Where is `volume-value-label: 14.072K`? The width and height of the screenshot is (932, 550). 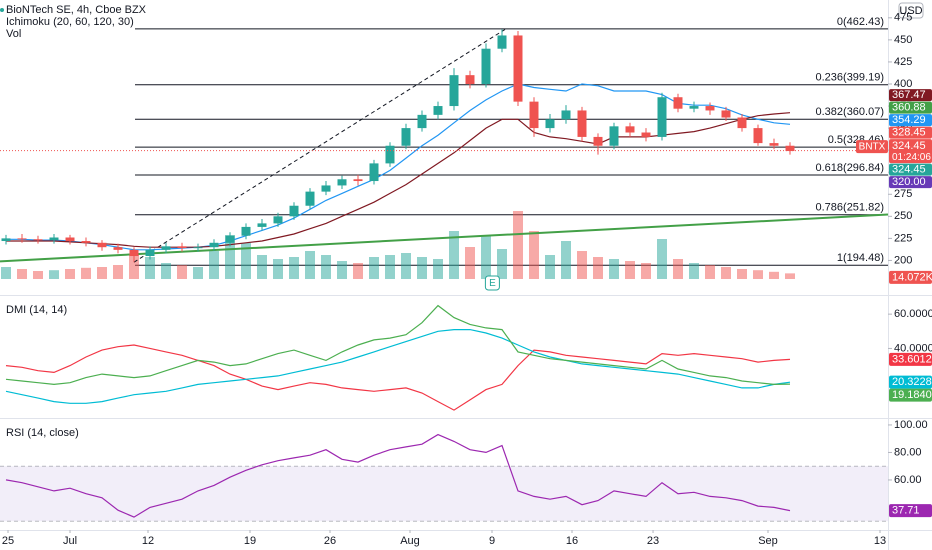
volume-value-label: 14.072K is located at coordinates (912, 277).